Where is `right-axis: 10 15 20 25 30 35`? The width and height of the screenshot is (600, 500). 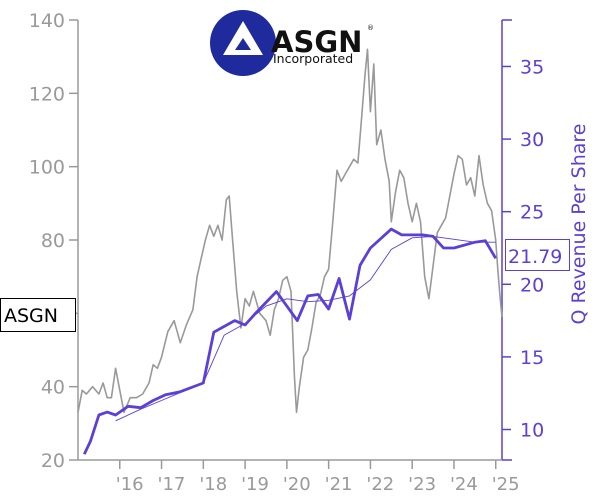 right-axis: 10 15 20 25 30 35 is located at coordinates (522, 240).